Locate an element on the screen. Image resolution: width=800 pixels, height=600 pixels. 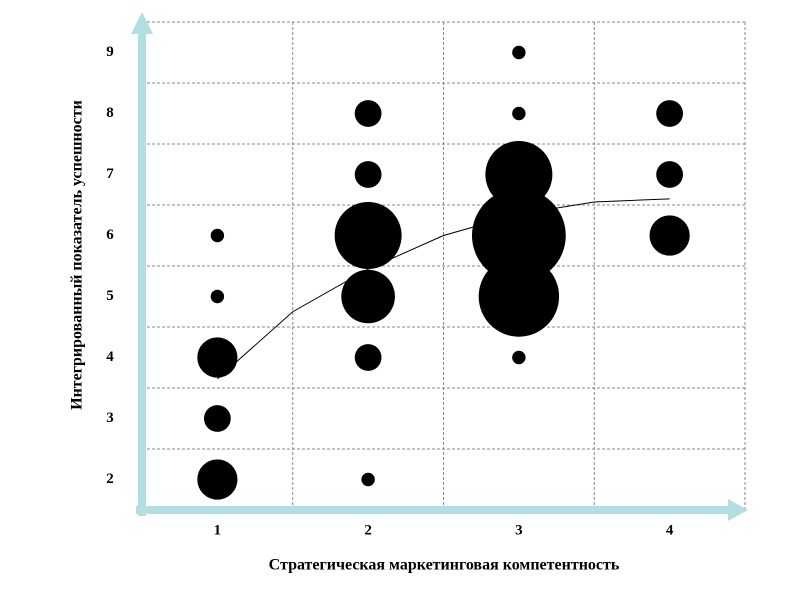
y-axis is located at coordinates (142, 273).